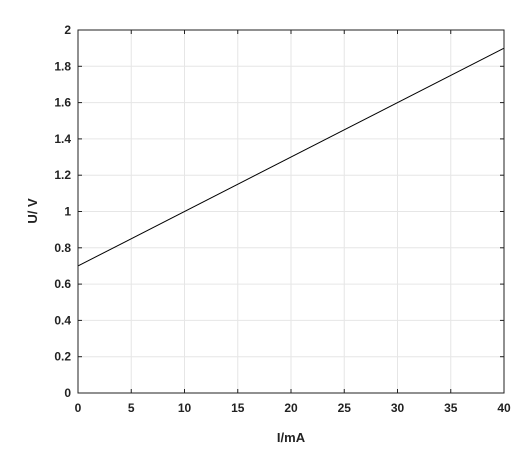  What do you see at coordinates (504, 408) in the screenshot?
I see `x-tick-label: 40` at bounding box center [504, 408].